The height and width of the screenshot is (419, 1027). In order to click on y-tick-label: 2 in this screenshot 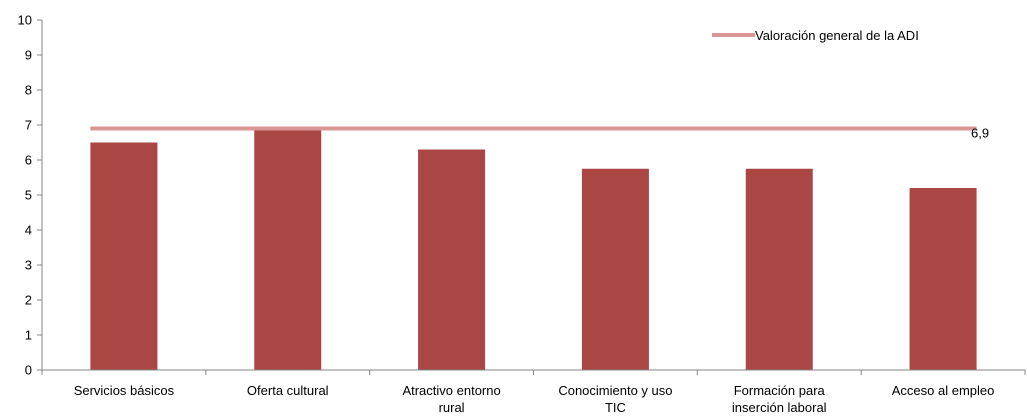, I will do `click(28, 300)`.